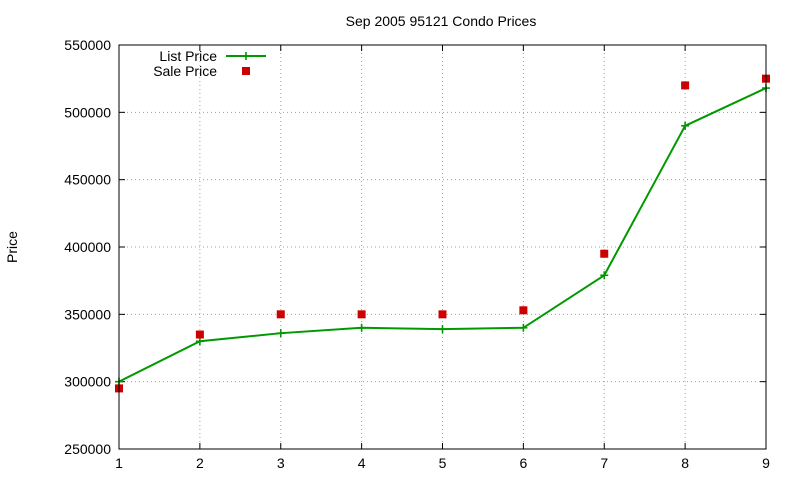 The height and width of the screenshot is (480, 800). I want to click on x-tick-label: 6, so click(523, 463).